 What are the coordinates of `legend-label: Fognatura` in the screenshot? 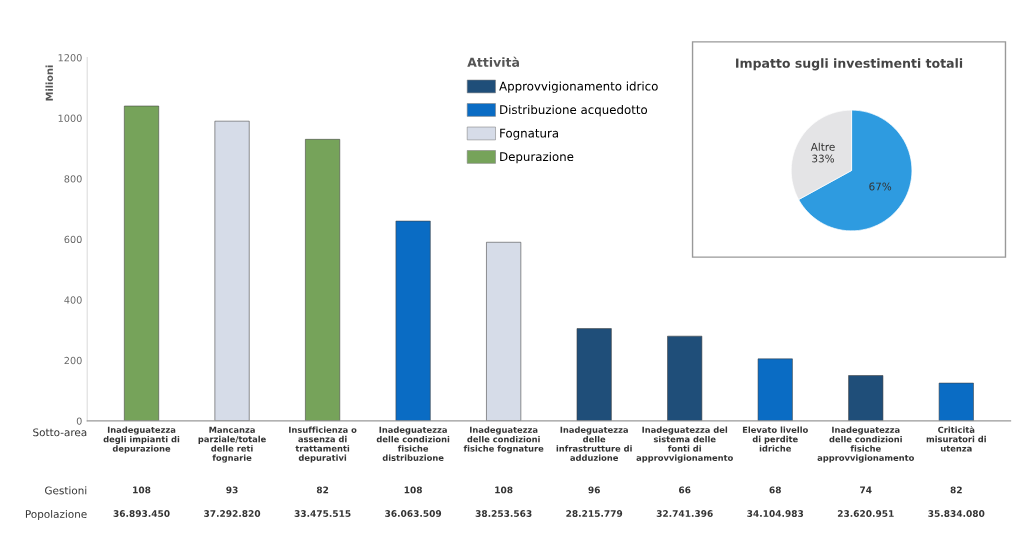 It's located at (529, 134).